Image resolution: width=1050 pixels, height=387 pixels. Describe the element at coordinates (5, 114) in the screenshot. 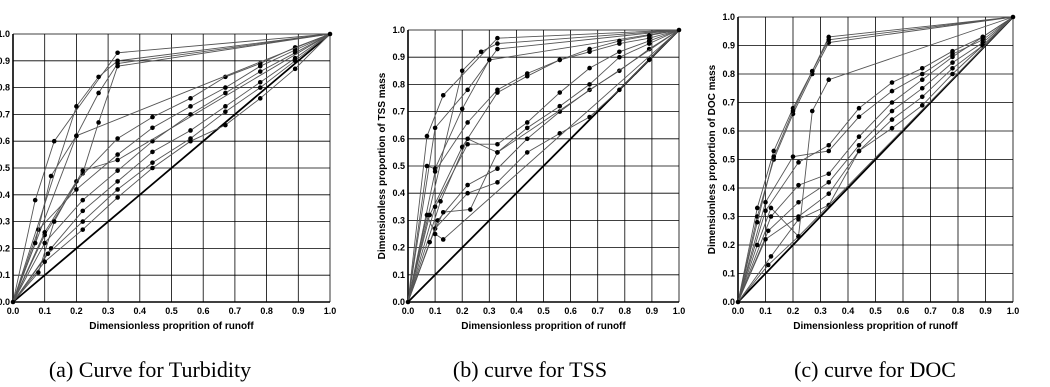

I see `y-tick-label: 0.7` at that location.